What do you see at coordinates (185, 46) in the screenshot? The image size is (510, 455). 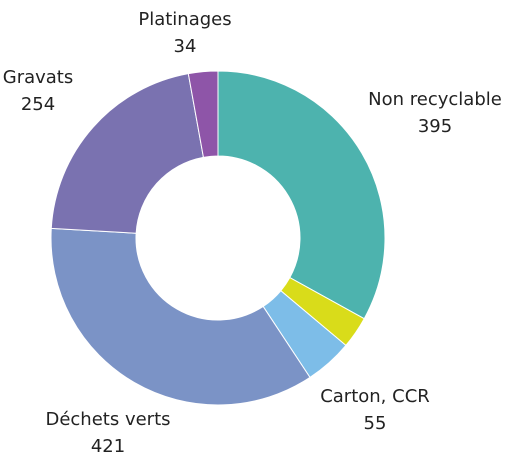 I see `slice-value: 34` at bounding box center [185, 46].